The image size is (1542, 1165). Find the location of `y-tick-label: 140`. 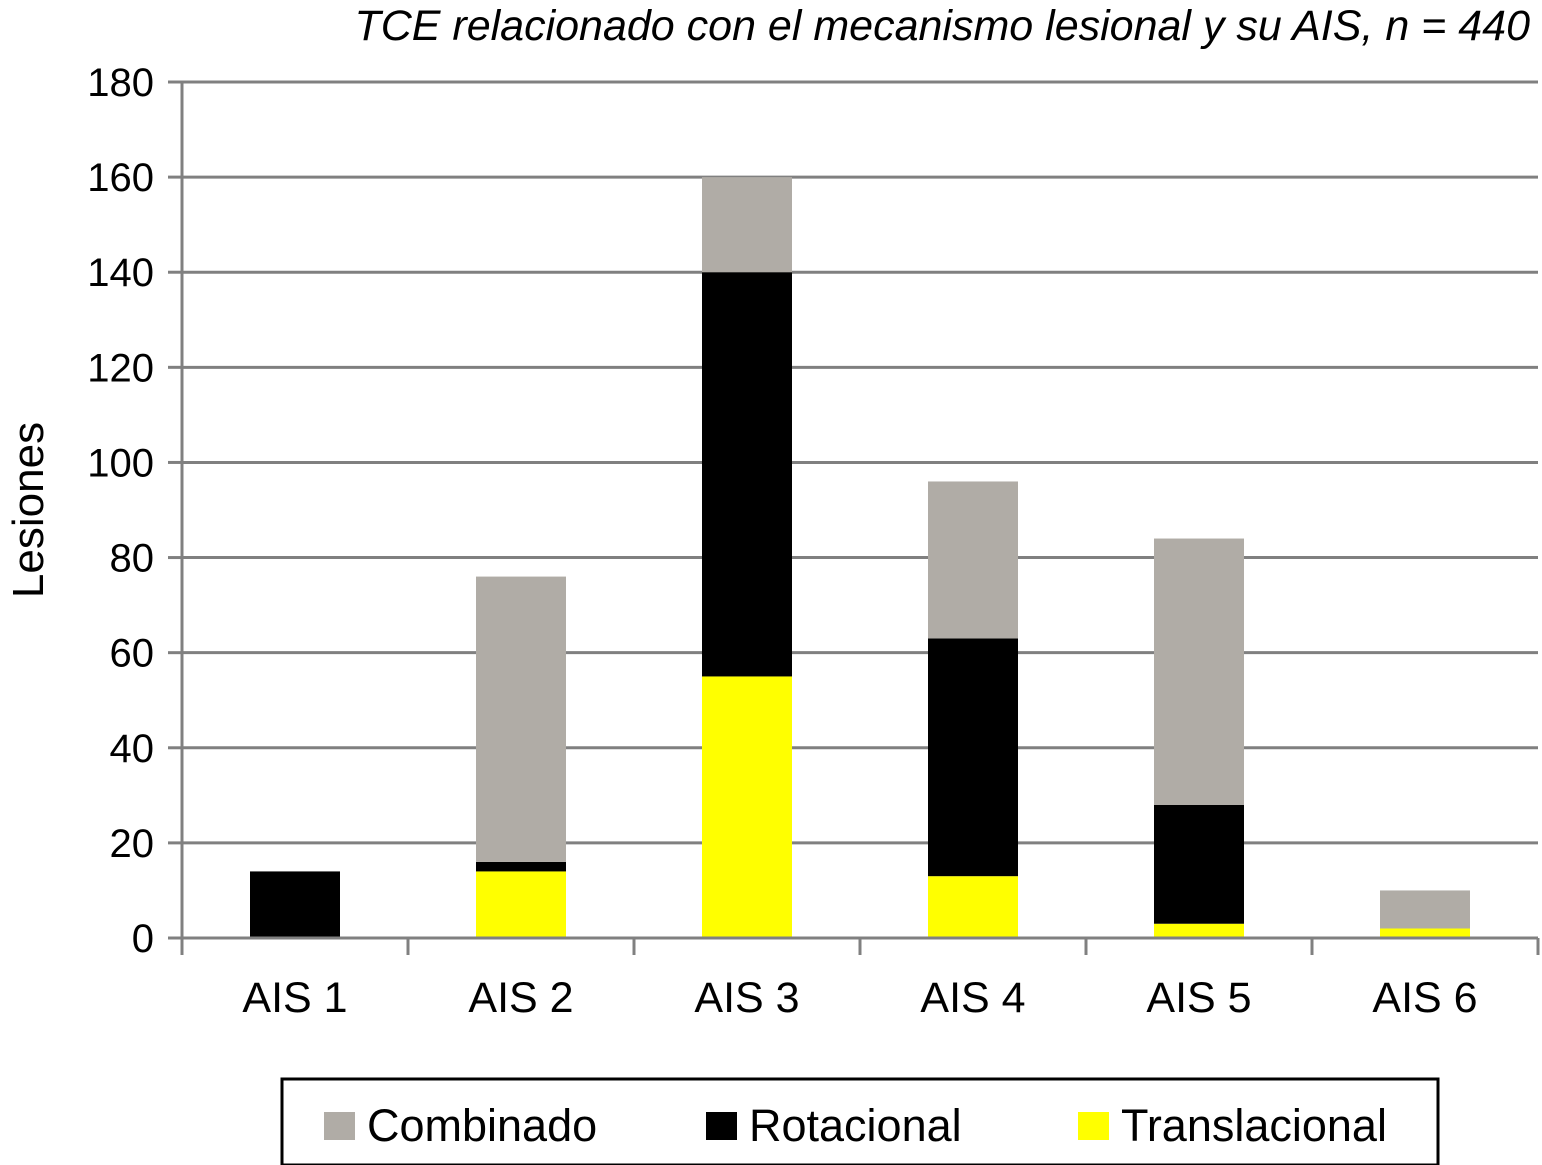

y-tick-label: 140 is located at coordinates (120, 273).